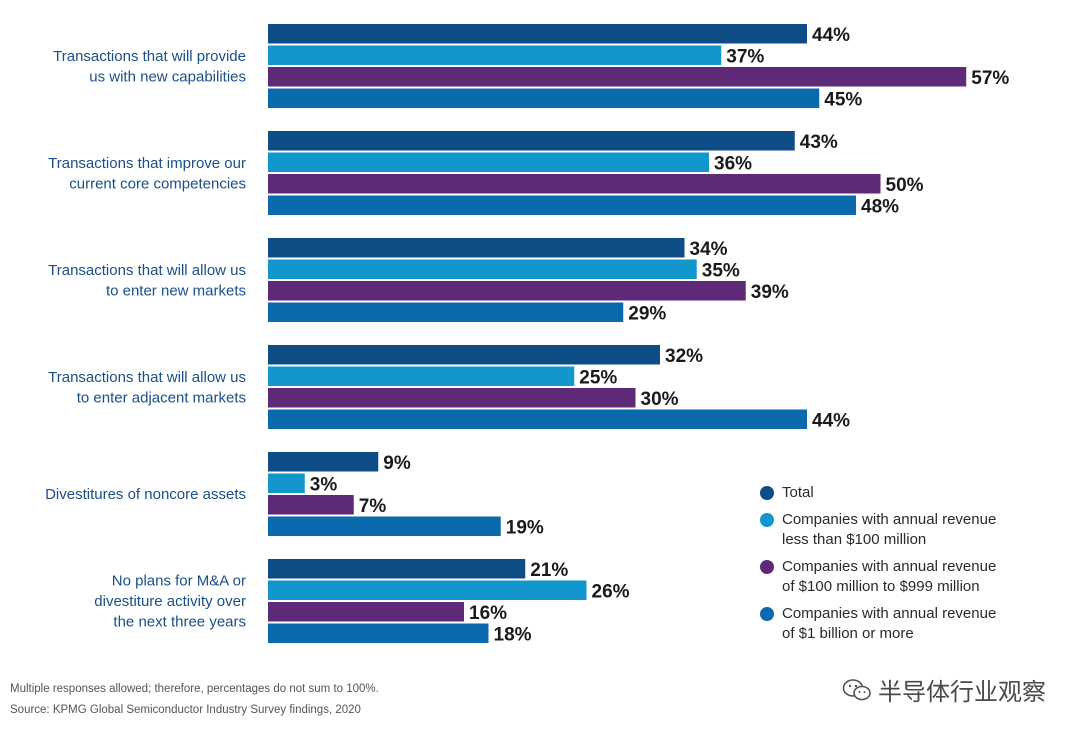 The height and width of the screenshot is (736, 1080). What do you see at coordinates (149, 56) in the screenshot?
I see `category-label-0-line-0: Transactions that will provide` at bounding box center [149, 56].